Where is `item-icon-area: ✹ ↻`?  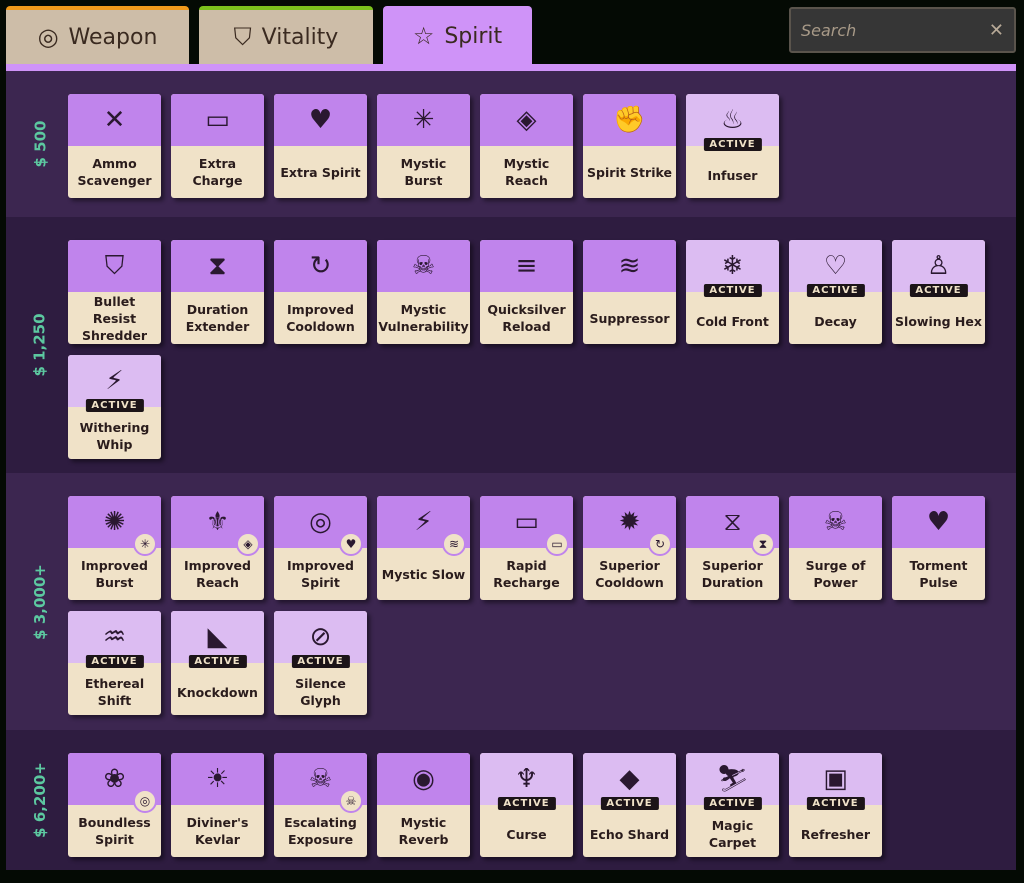
item-icon-area: ✹ ↻ is located at coordinates (629, 526).